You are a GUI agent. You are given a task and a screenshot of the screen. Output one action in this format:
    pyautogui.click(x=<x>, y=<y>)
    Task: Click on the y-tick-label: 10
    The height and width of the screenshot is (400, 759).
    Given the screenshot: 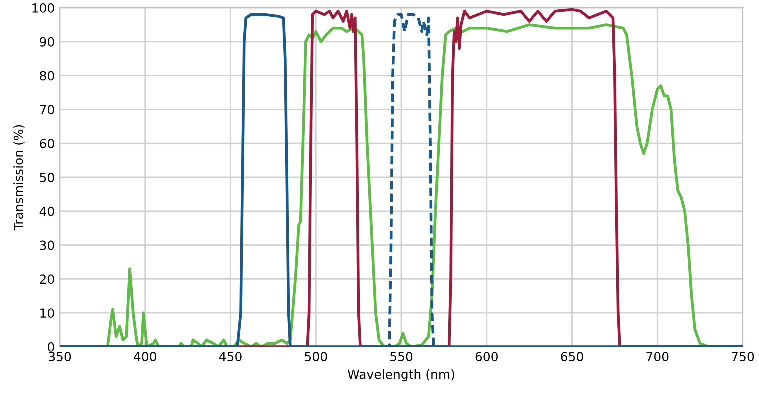 What is the action you would take?
    pyautogui.click(x=47, y=313)
    